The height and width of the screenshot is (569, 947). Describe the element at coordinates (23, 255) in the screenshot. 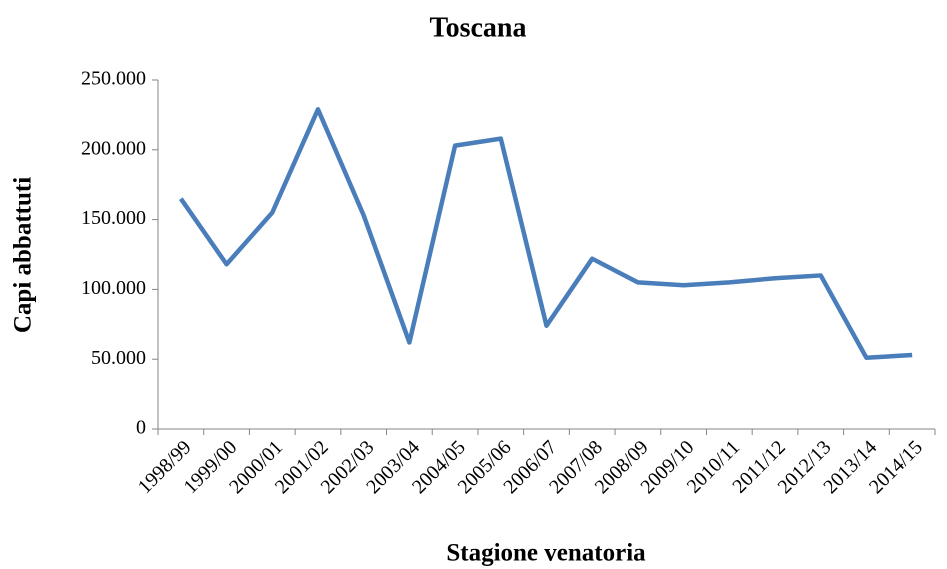

I see `y-axis-label: Capi abbattuti` at that location.